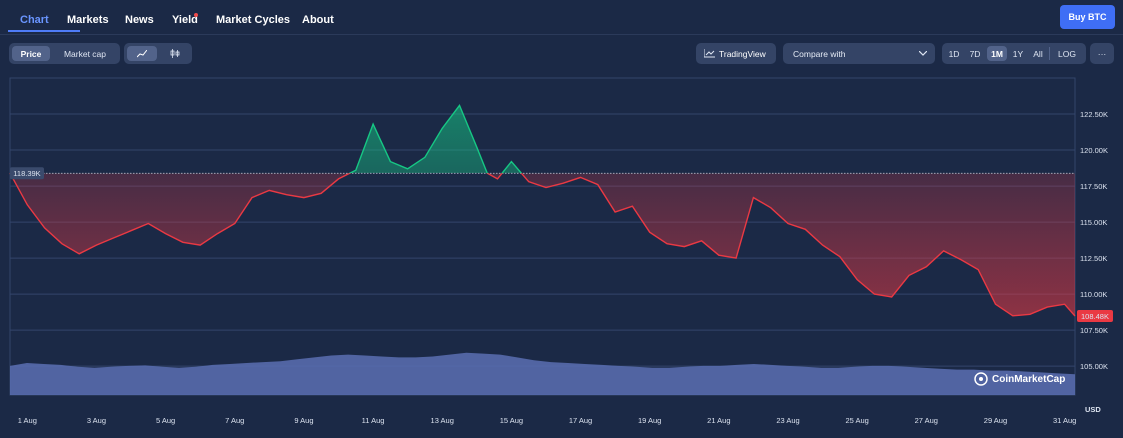 The image size is (1123, 438). What do you see at coordinates (85, 53) in the screenshot?
I see `market-cap-button: Market cap` at bounding box center [85, 53].